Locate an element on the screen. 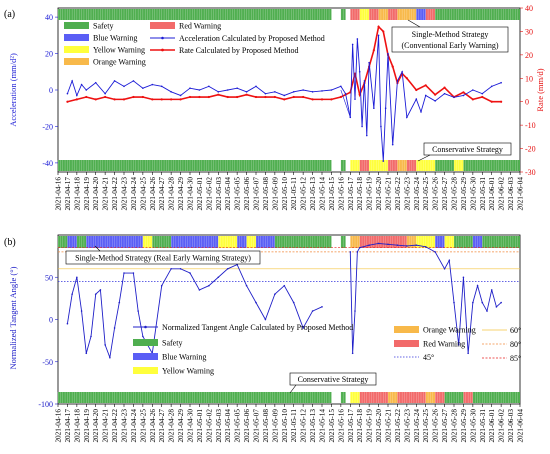 Image resolution: width=550 pixels, height=454 pixels. x-tick-label: 2021-05-04 is located at coordinates (228, 194).